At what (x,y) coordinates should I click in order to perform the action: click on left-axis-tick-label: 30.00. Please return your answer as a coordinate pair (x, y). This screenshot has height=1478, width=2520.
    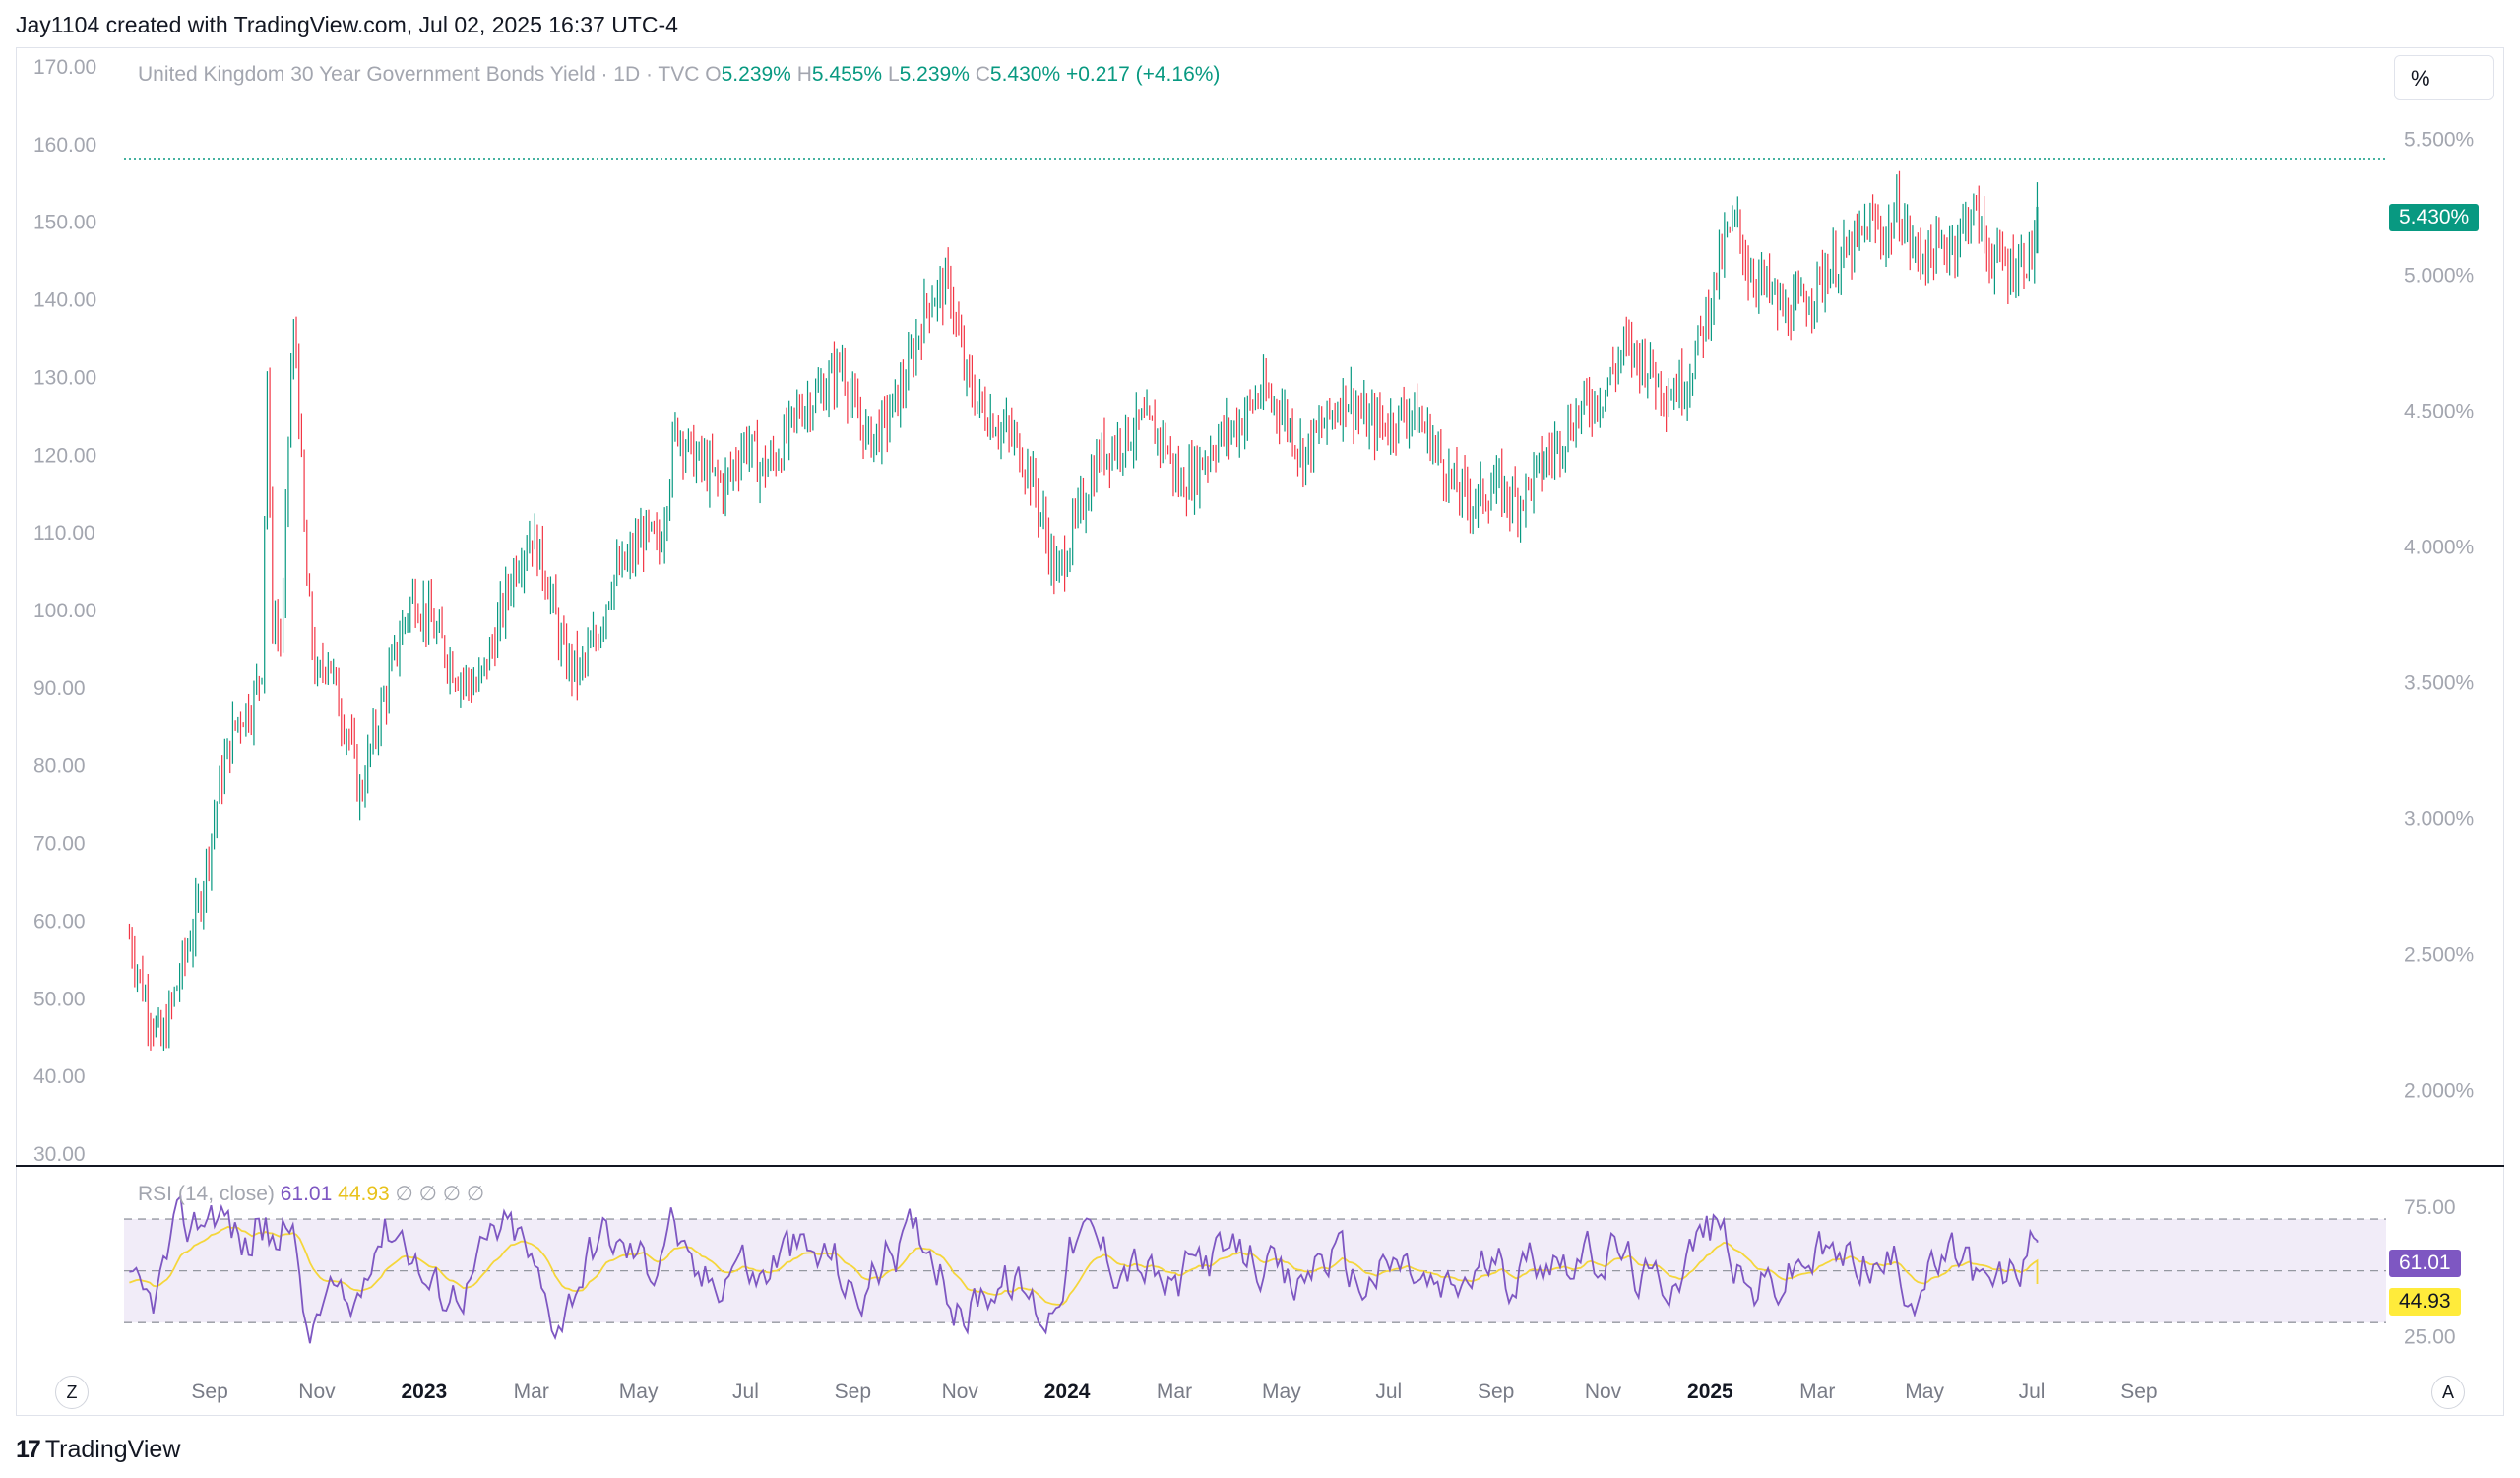
    Looking at the image, I should click on (59, 1154).